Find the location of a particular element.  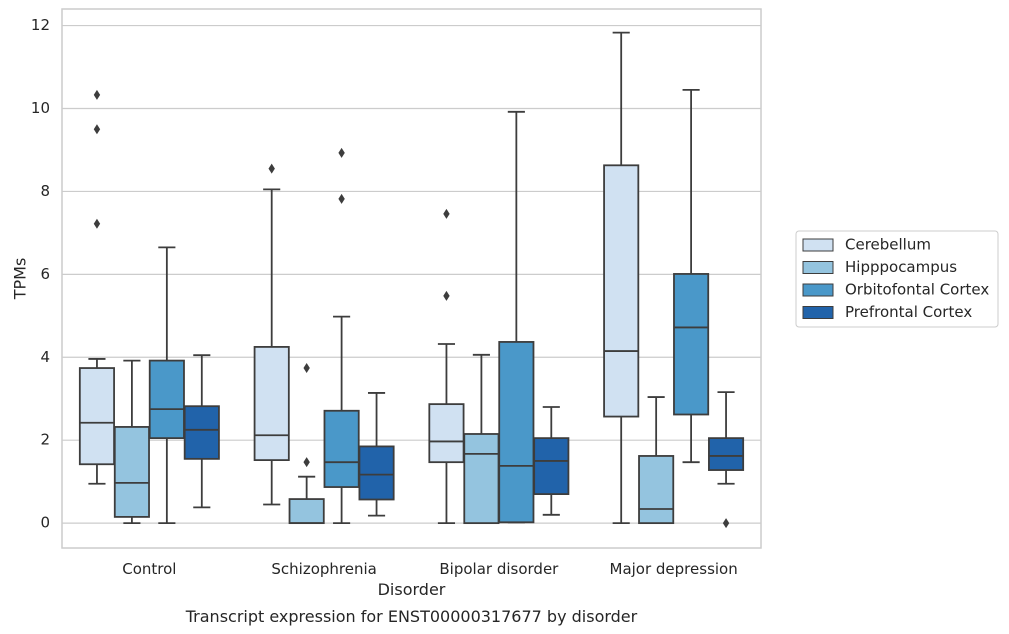

y-tick-labels: 0 2 4 6 8 10 12 is located at coordinates (40, 274).